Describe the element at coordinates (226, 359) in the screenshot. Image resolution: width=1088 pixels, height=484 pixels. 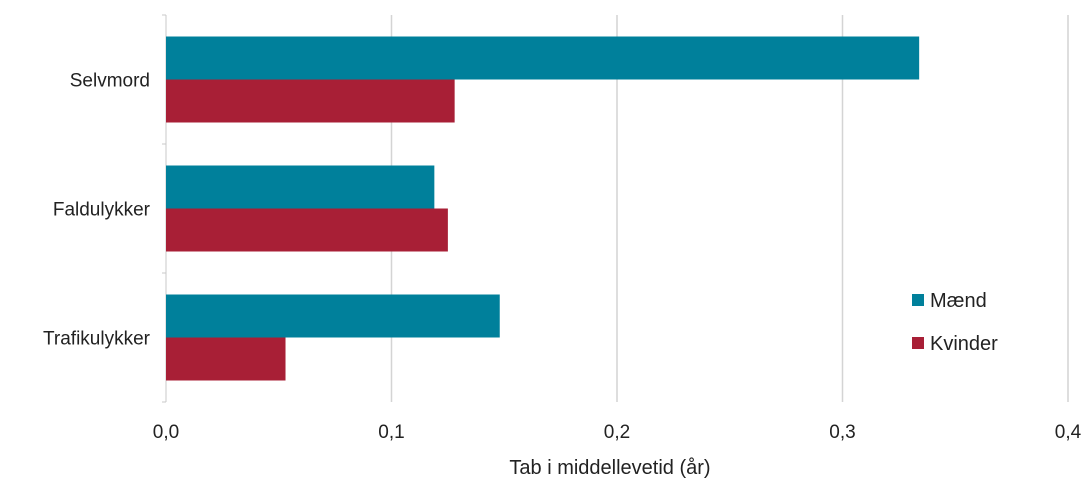
I see `bar-kvinder-trafikulykker` at that location.